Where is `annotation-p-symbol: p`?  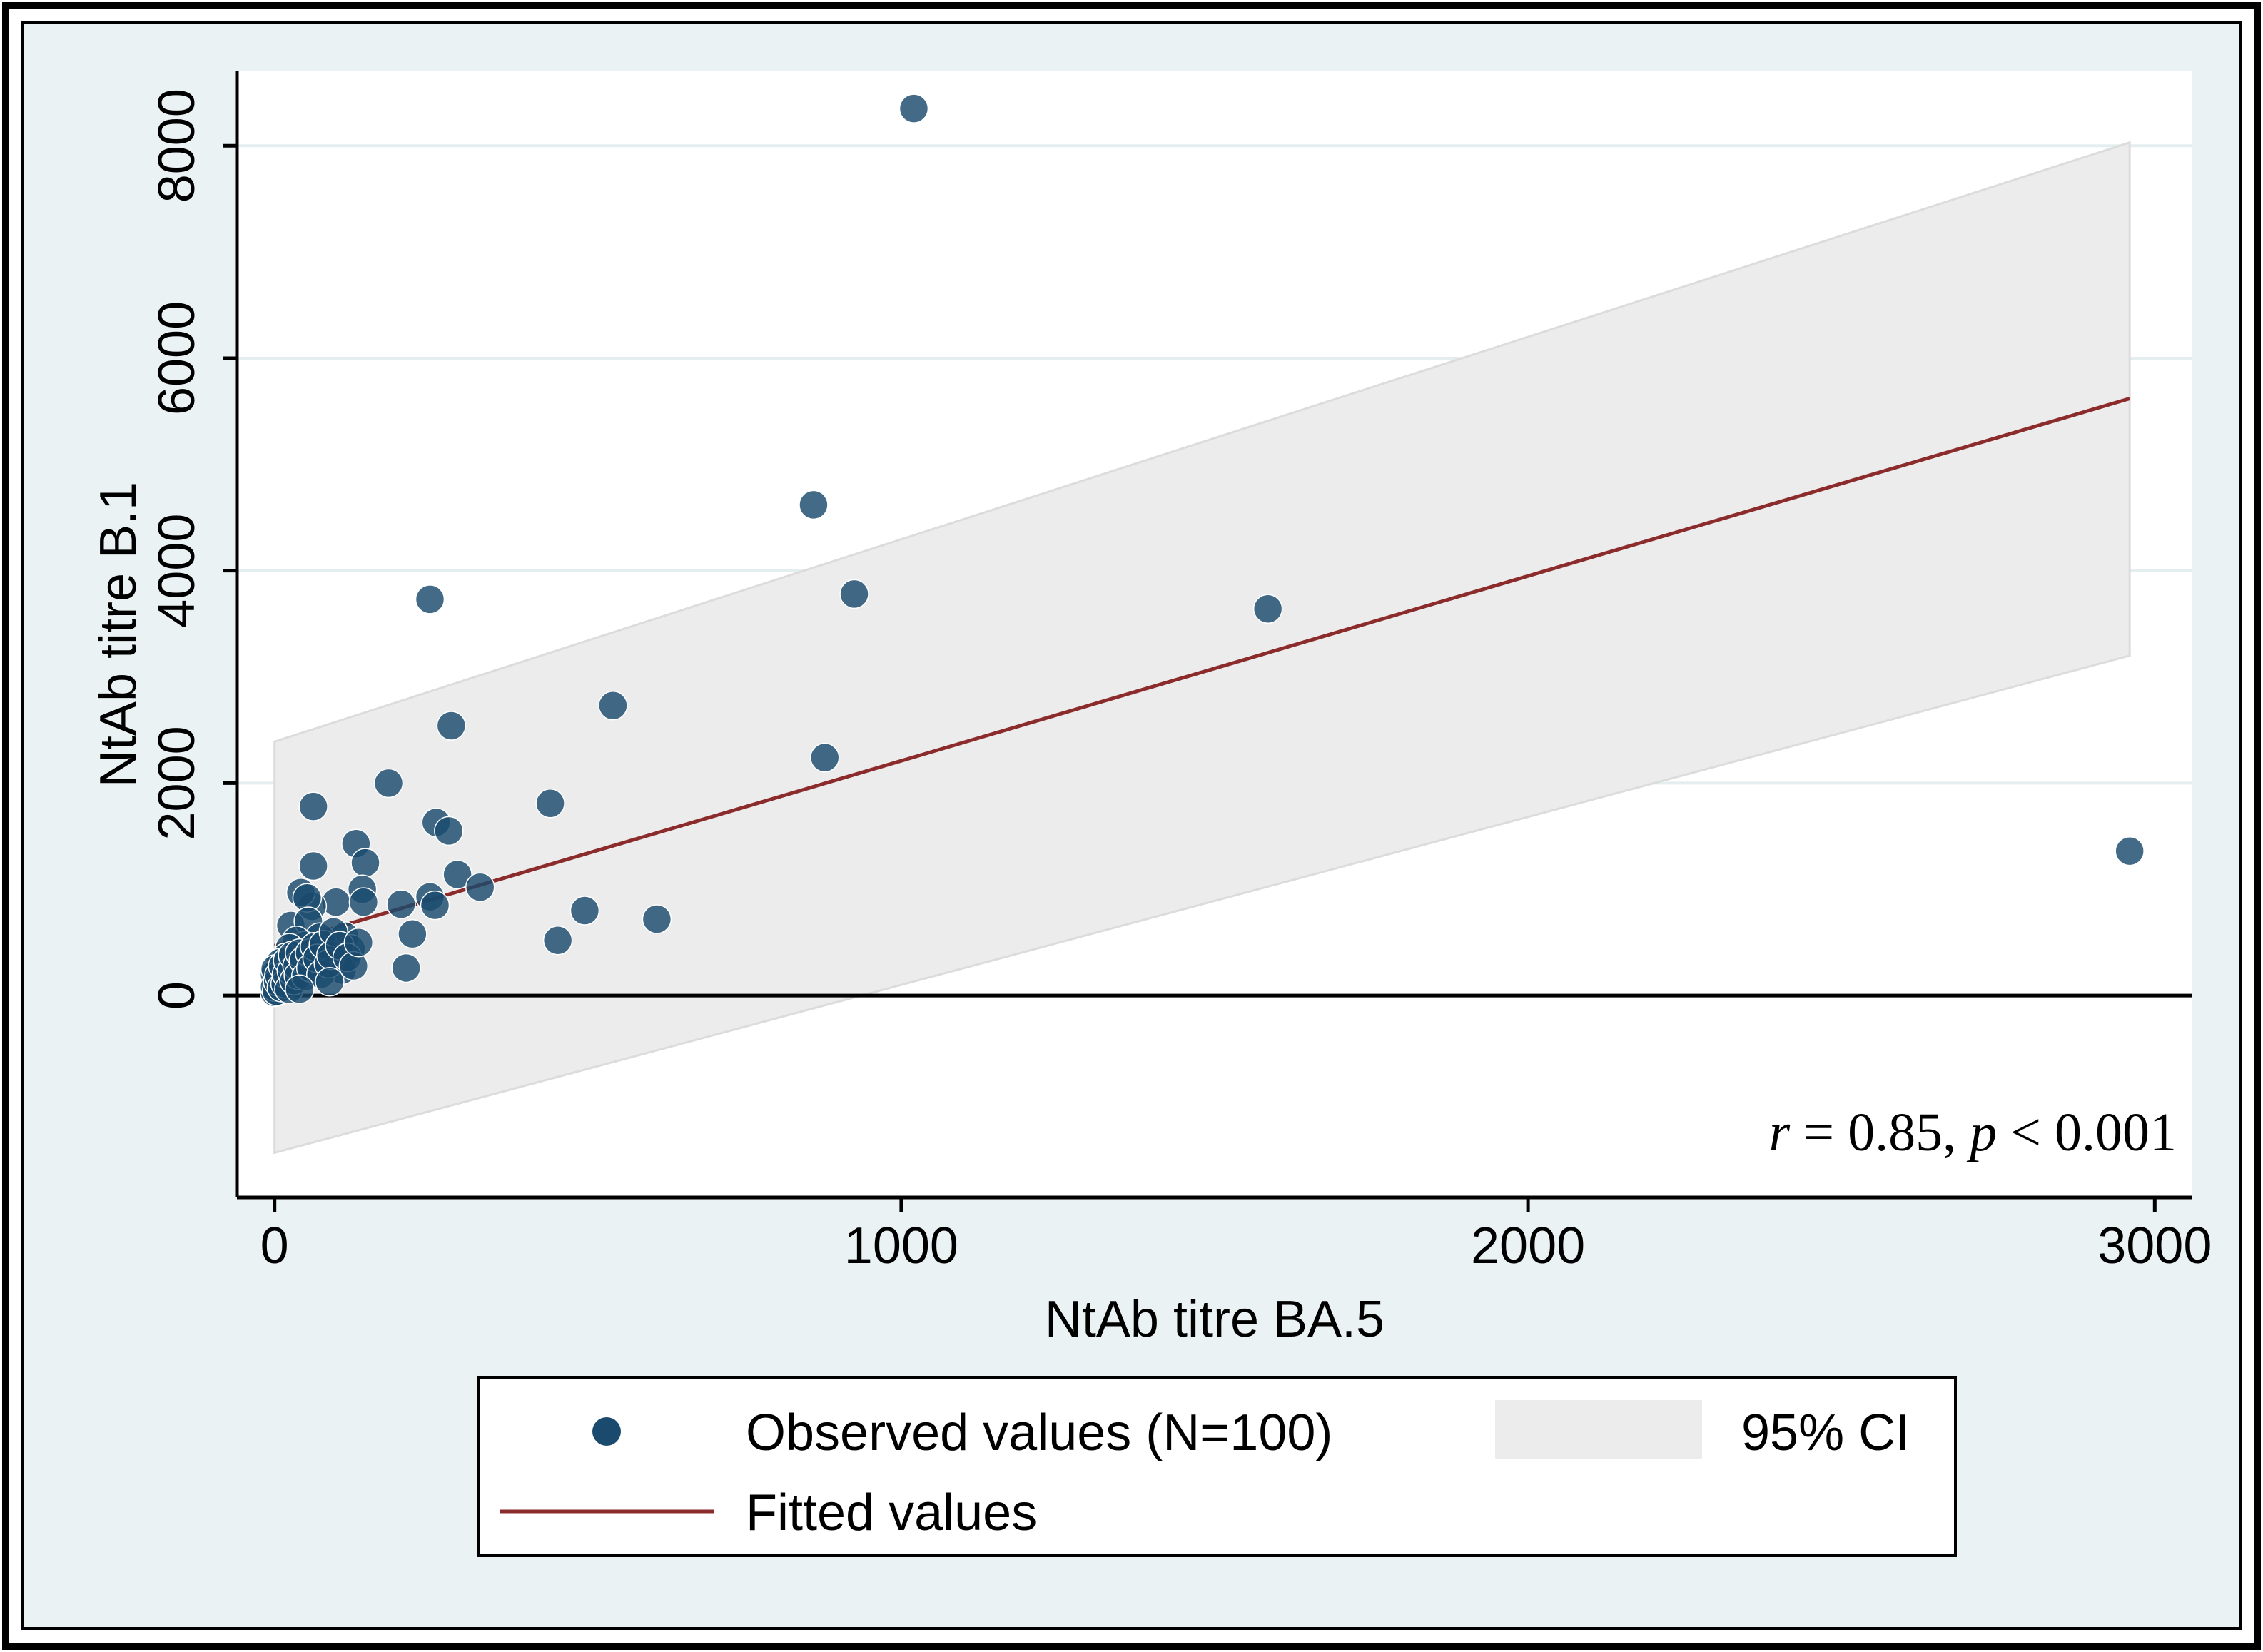
annotation-p-symbol: p is located at coordinates (1981, 1132).